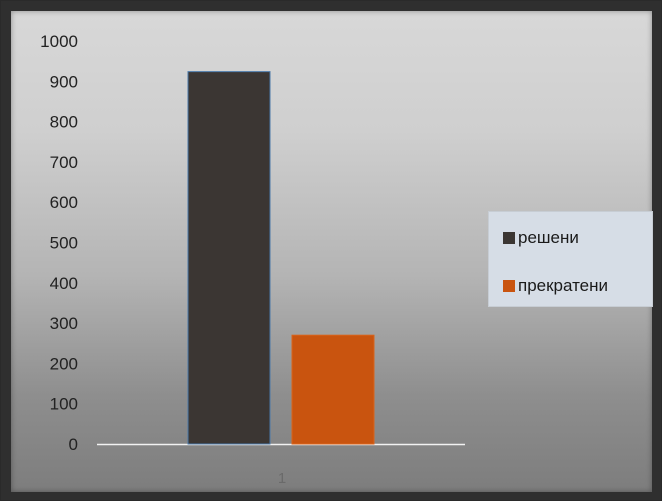 The image size is (662, 501). I want to click on y-tick-label: 300, so click(64, 323).